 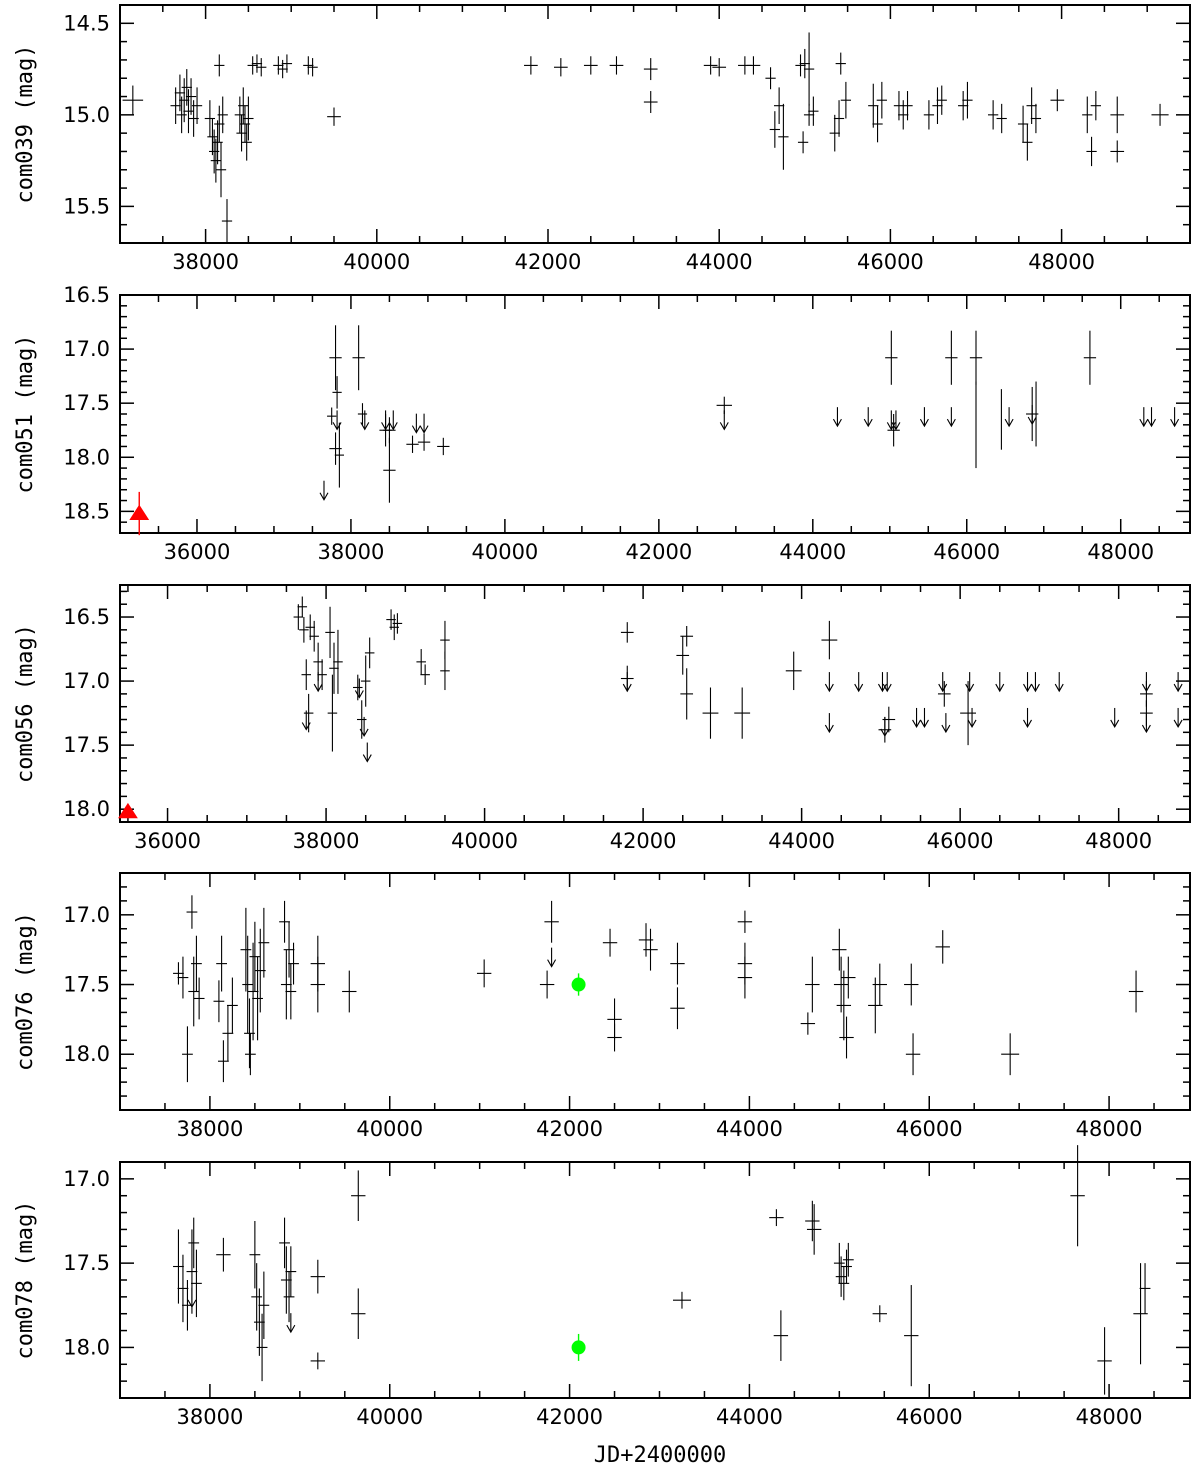 I want to click on y-axis-label: com078 (mag), so click(x=25, y=1280).